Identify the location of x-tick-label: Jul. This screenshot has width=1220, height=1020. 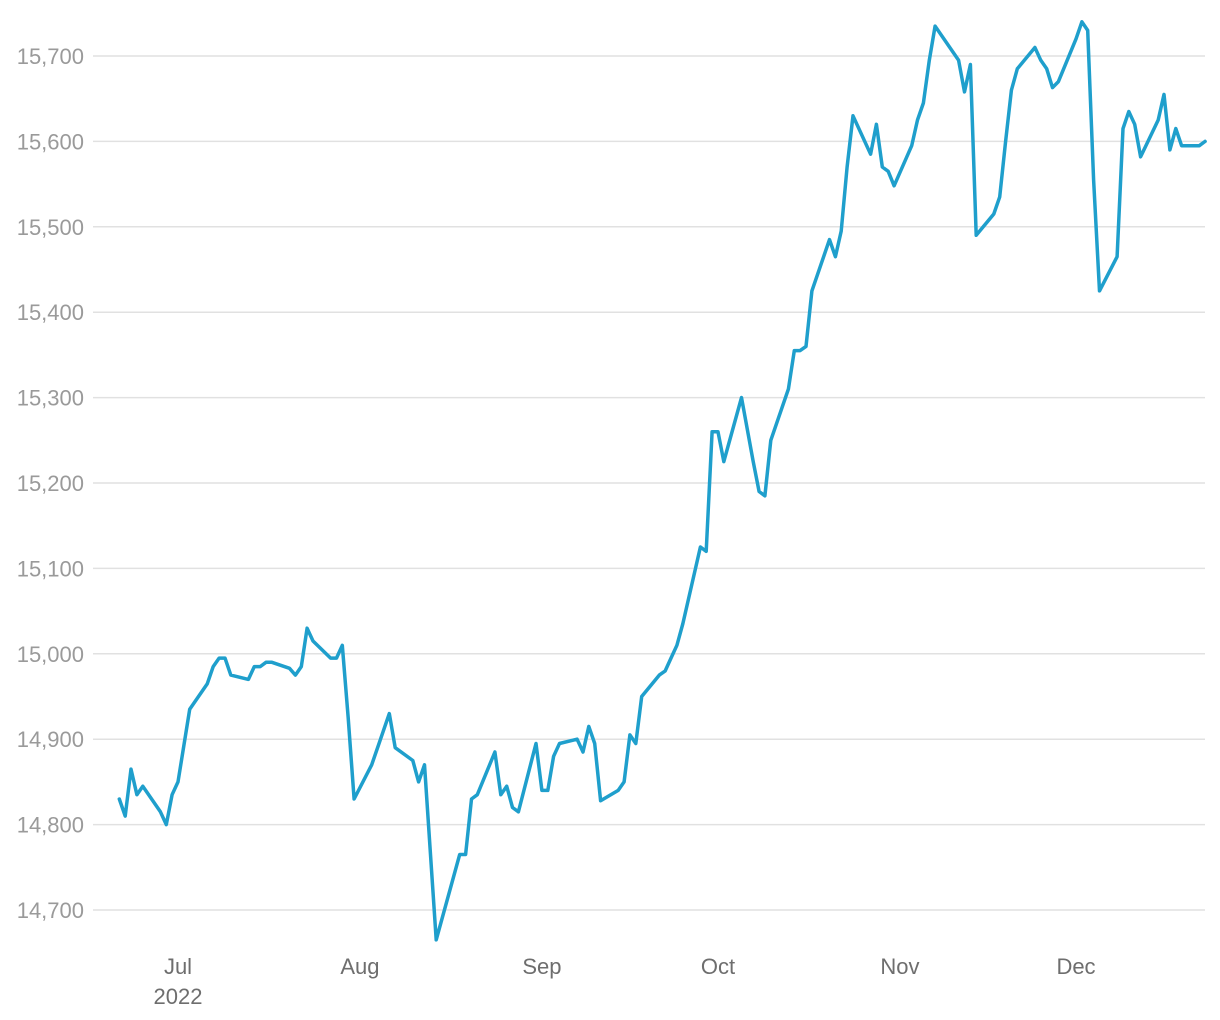
(178, 966).